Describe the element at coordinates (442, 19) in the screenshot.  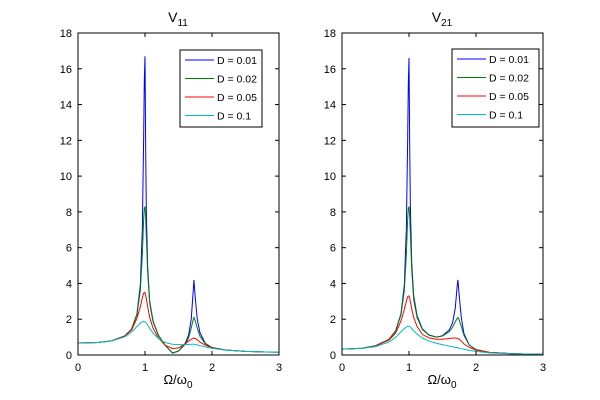
I see `plot-title: V21` at that location.